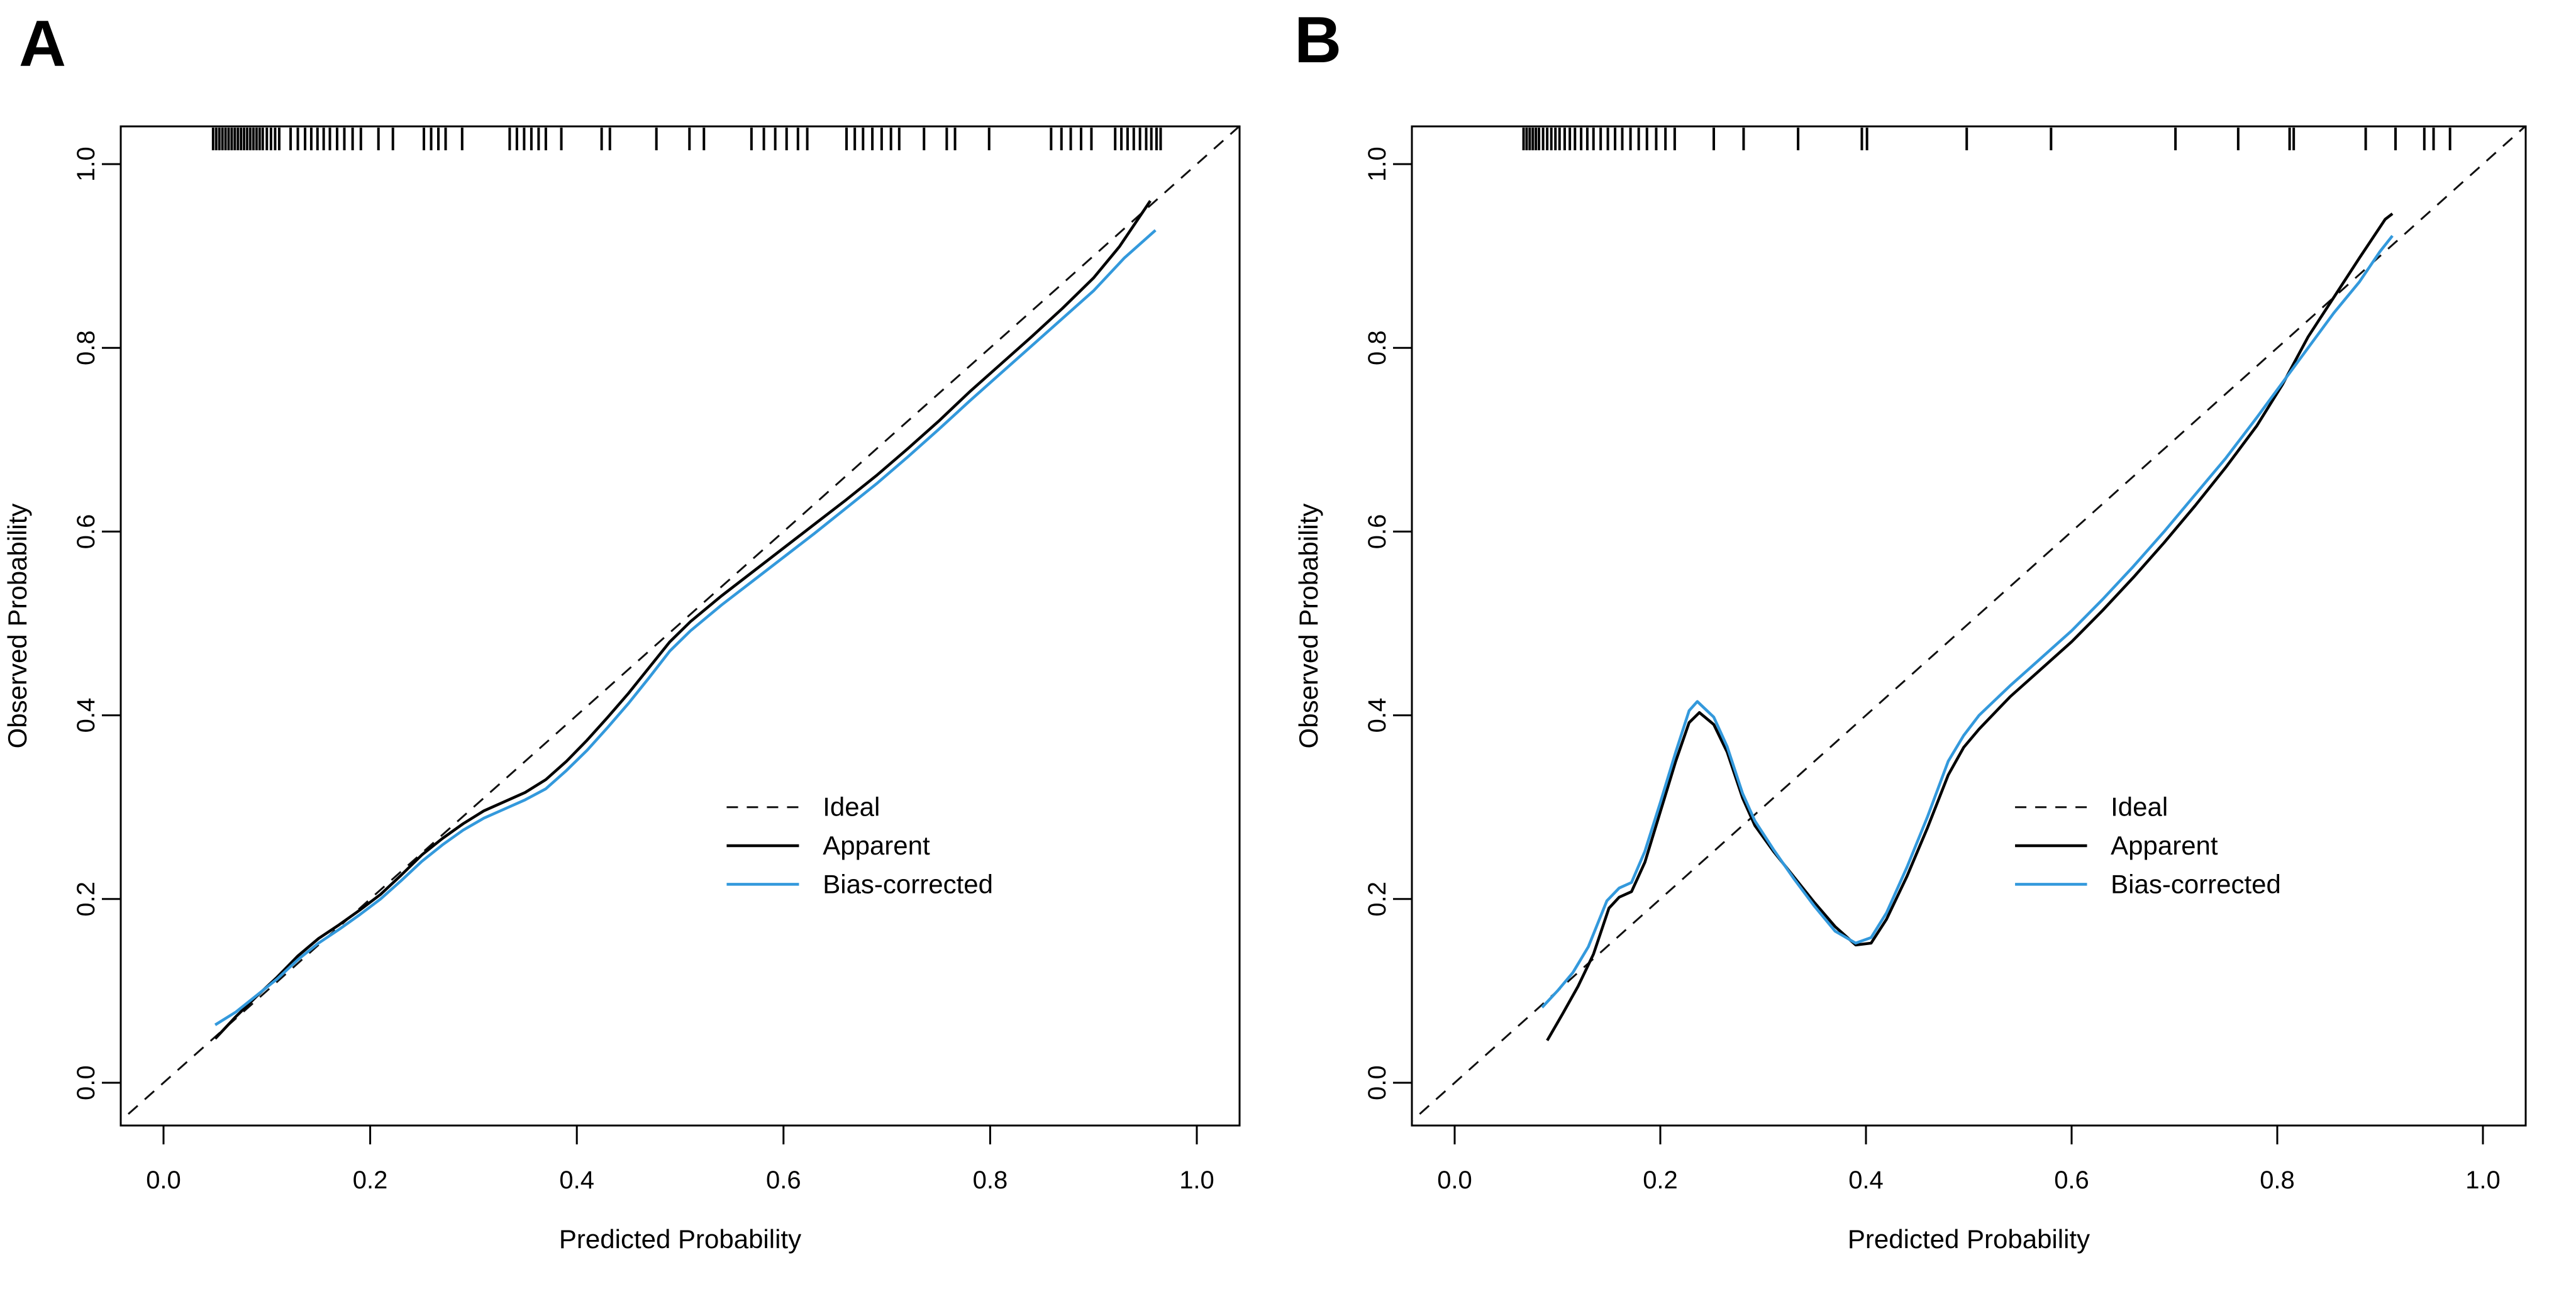  Describe the element at coordinates (43, 44) in the screenshot. I see `panel-a-label: A` at that location.